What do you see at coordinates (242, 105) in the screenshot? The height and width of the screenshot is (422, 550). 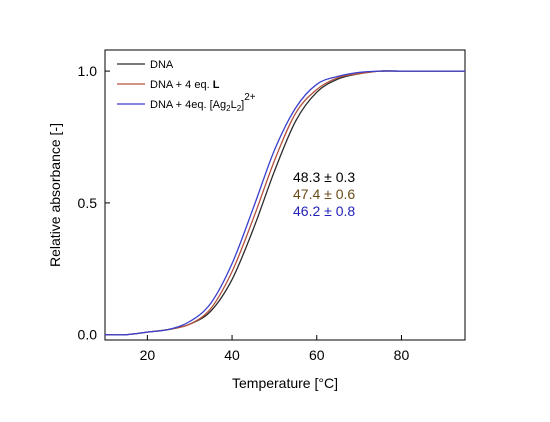 I see `legend-ag-end: ]` at bounding box center [242, 105].